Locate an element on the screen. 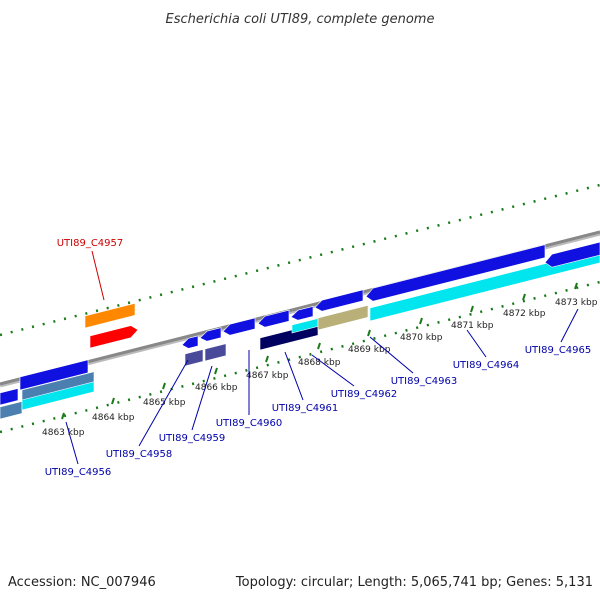  gene-utr89-c4961 is located at coordinates (273, 318).